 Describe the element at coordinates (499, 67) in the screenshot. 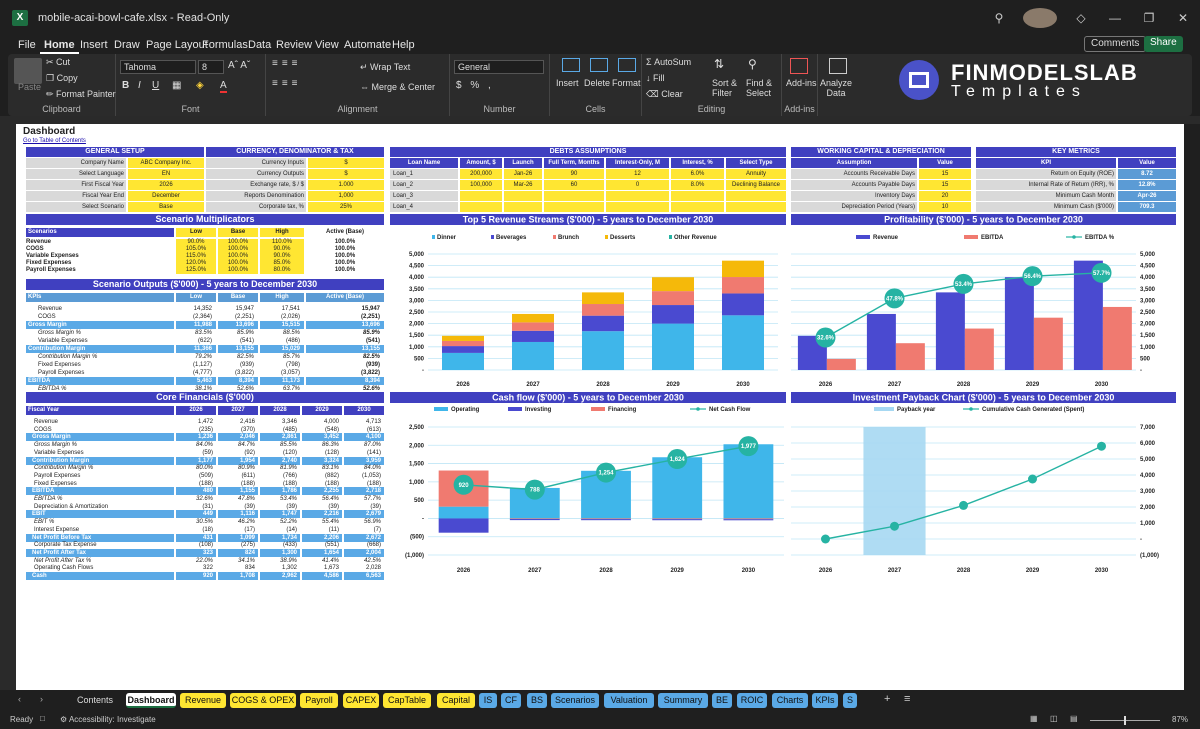

I see `number-format-select: General` at that location.